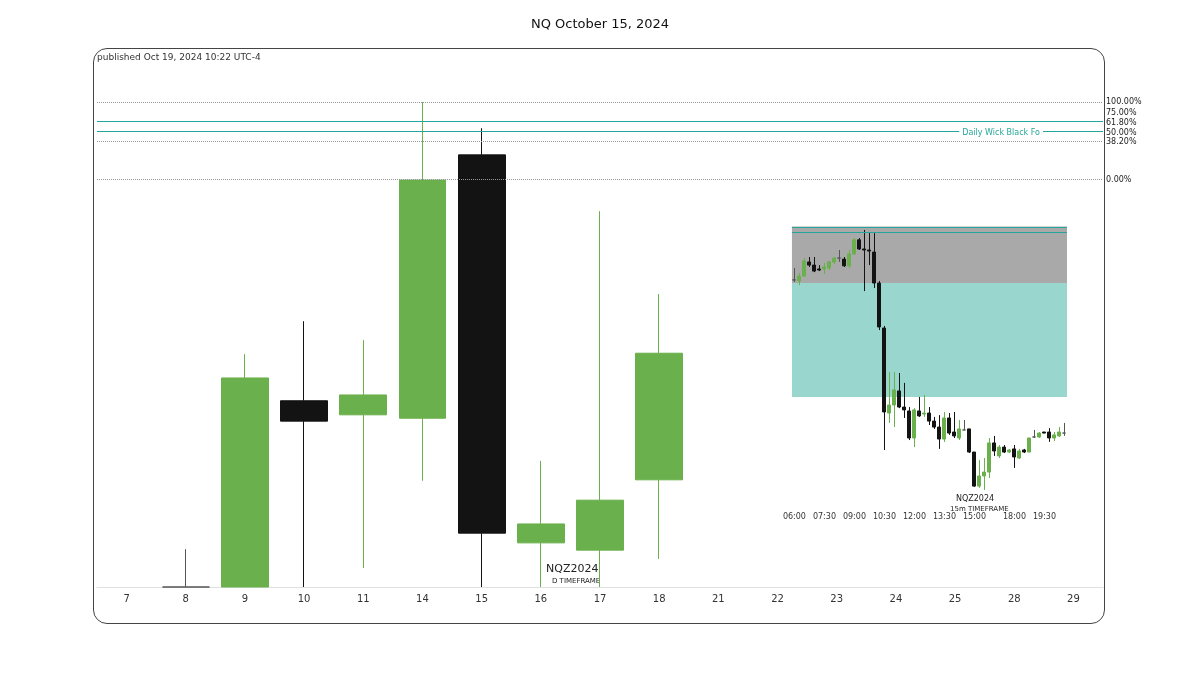  What do you see at coordinates (854, 516) in the screenshot?
I see `x-tick-label: 09:00` at bounding box center [854, 516].